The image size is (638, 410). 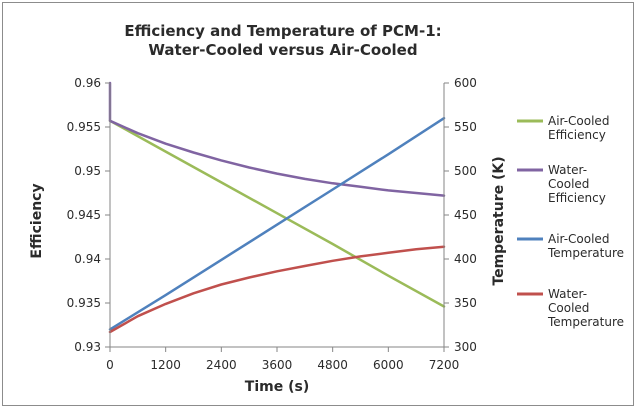 I want to click on legend-label-1: Water-, so click(x=567, y=170).